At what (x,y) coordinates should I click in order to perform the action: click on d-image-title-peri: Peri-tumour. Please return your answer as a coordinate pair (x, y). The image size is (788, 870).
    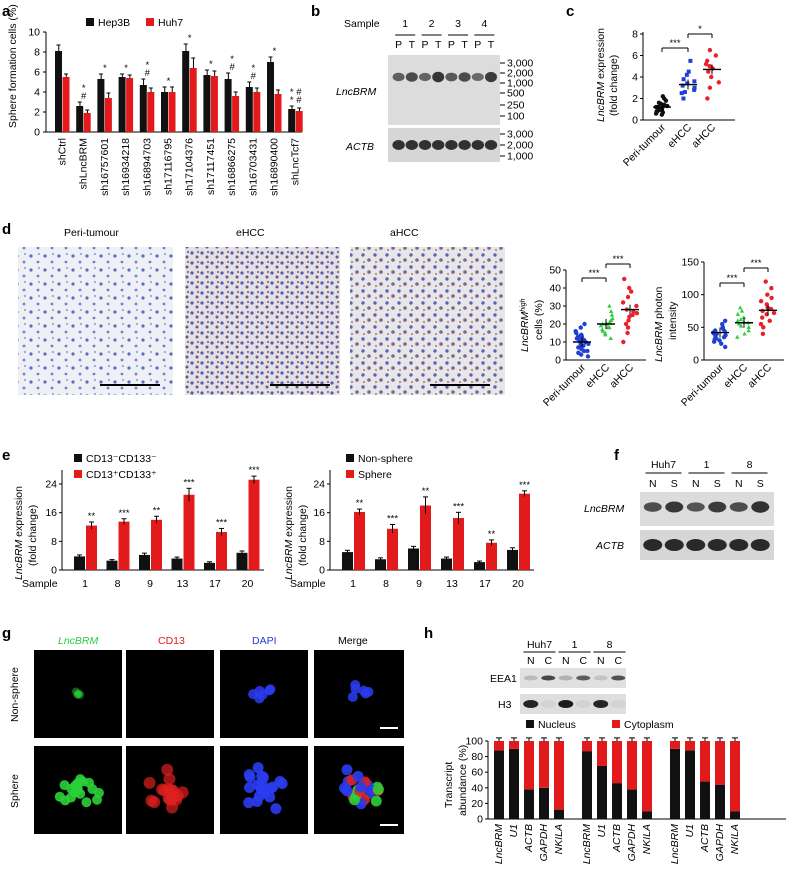
    Looking at the image, I should click on (91, 233).